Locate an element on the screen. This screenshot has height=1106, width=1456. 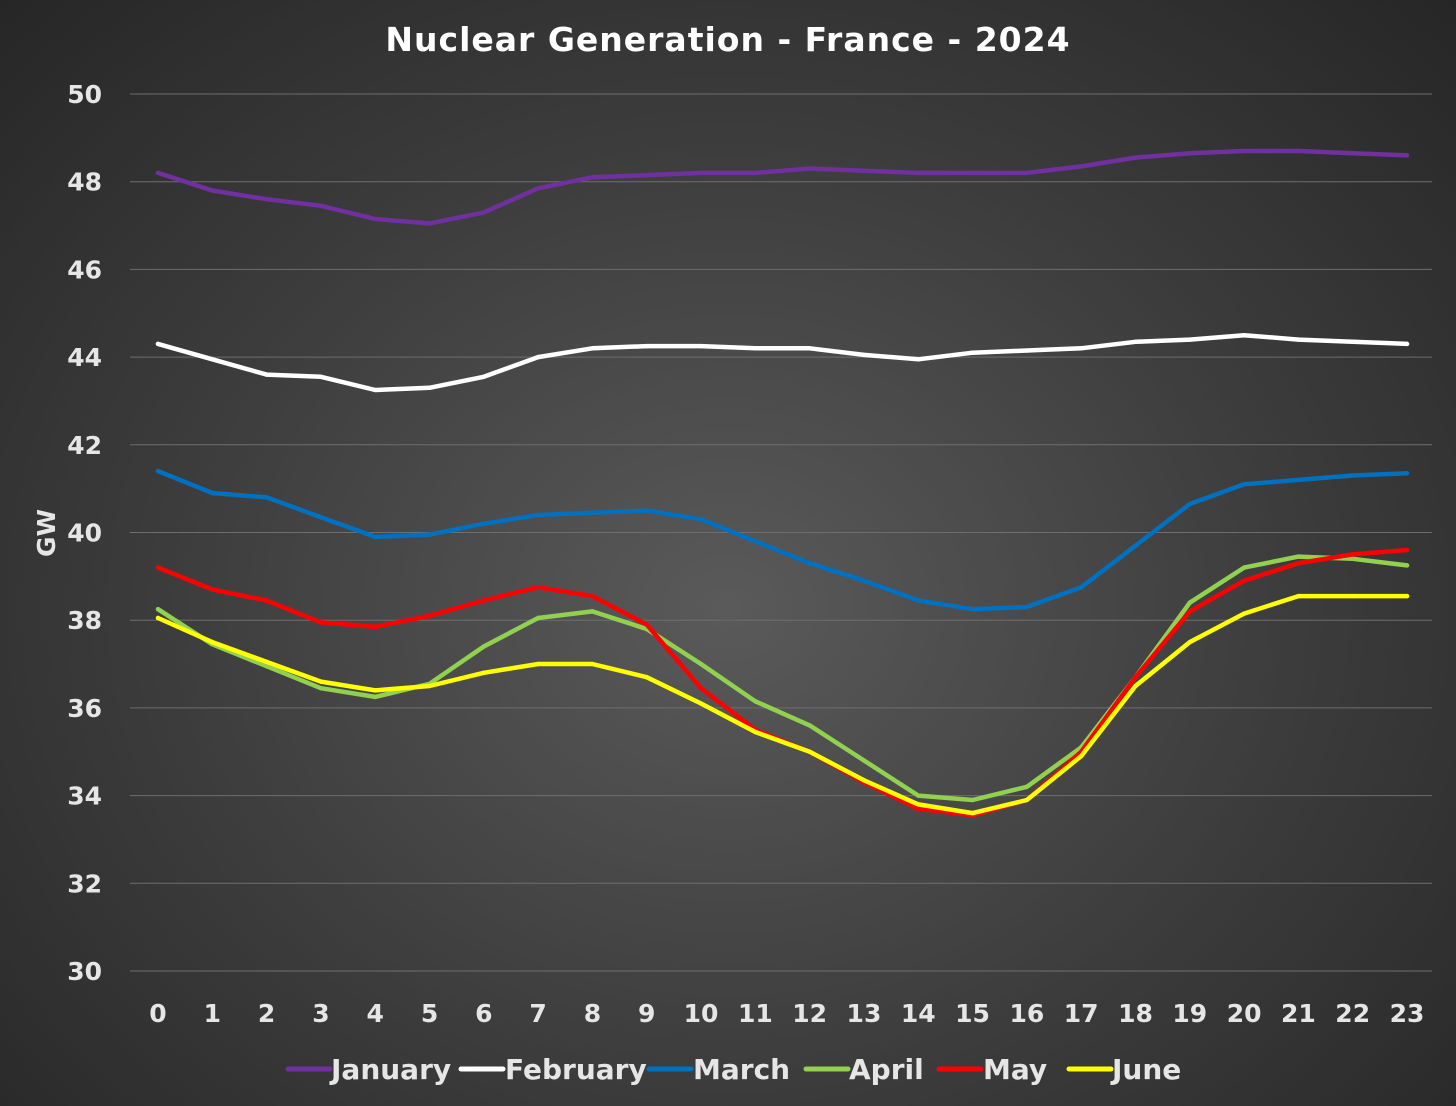
x-tick-label: 7 is located at coordinates (537, 1013).